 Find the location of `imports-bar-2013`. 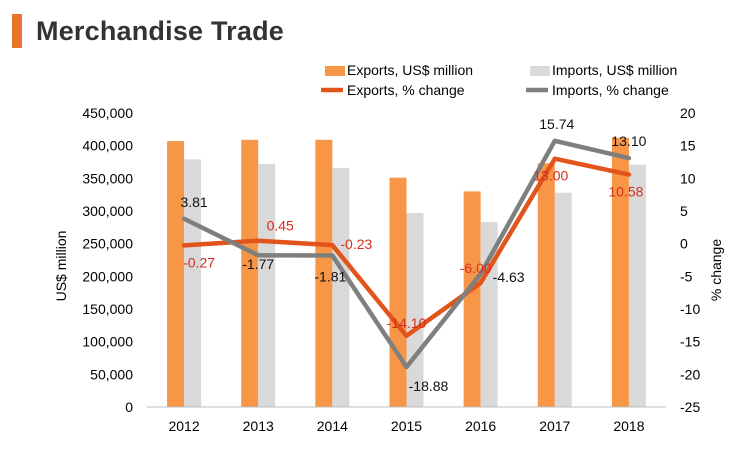

imports-bar-2013 is located at coordinates (267, 285).